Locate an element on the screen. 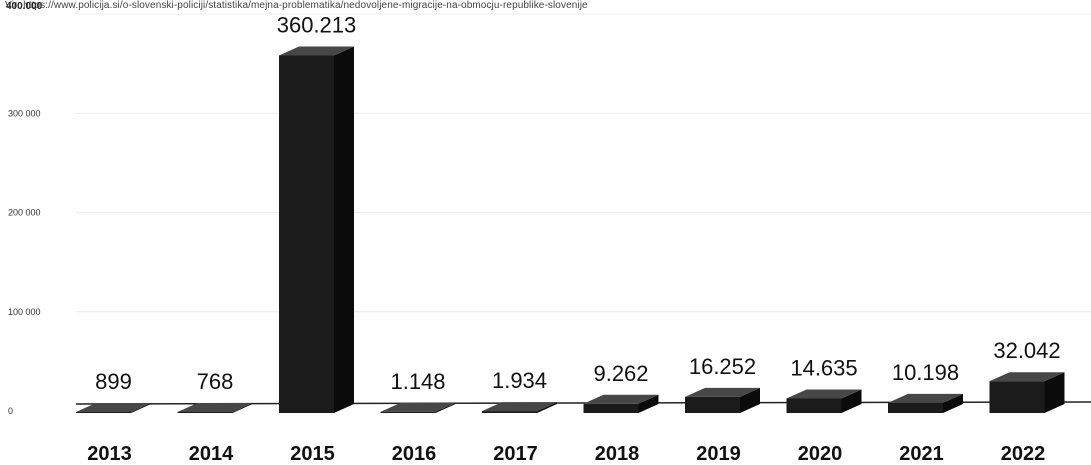  category-label: 2016 is located at coordinates (414, 454).